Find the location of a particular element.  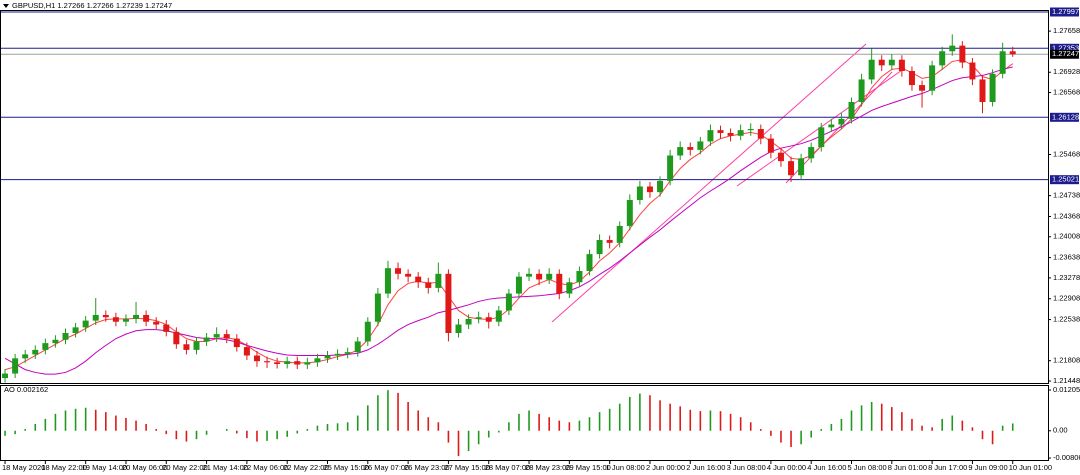

y-tick-label: 1.26928 is located at coordinates (1066, 71).